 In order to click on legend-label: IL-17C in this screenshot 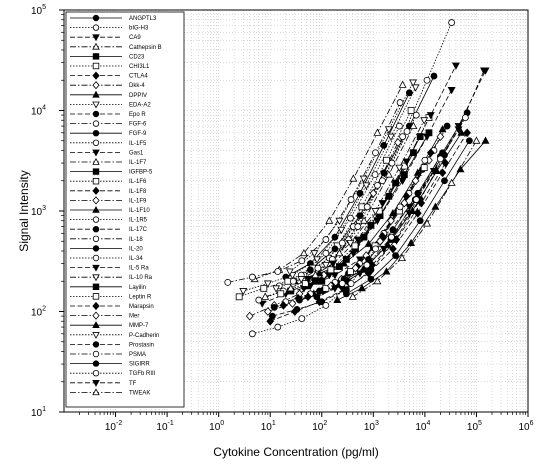, I will do `click(138, 230)`.